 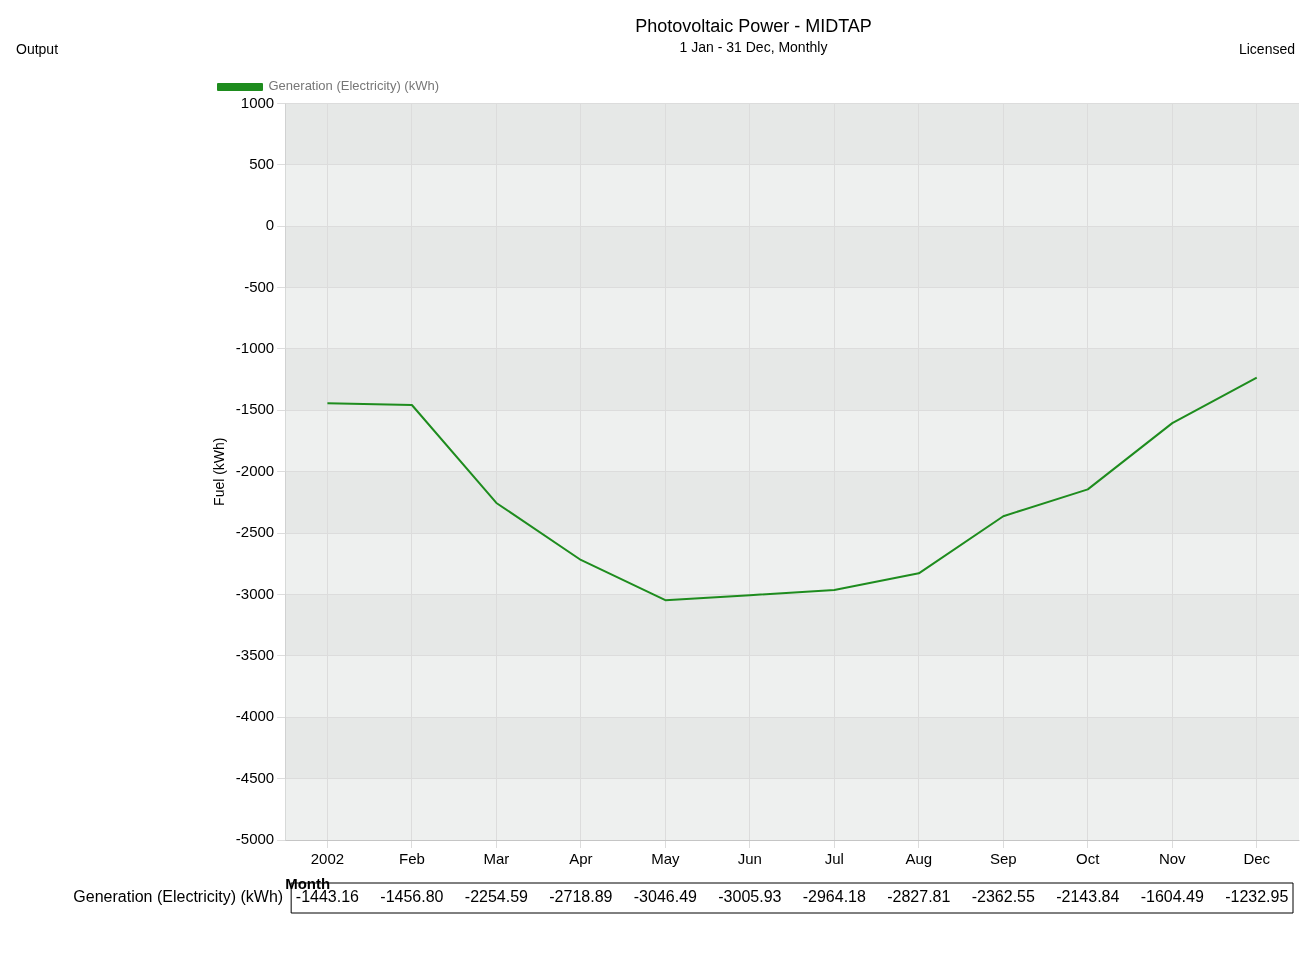 What do you see at coordinates (496, 897) in the screenshot?
I see `data-label: -2254.59` at bounding box center [496, 897].